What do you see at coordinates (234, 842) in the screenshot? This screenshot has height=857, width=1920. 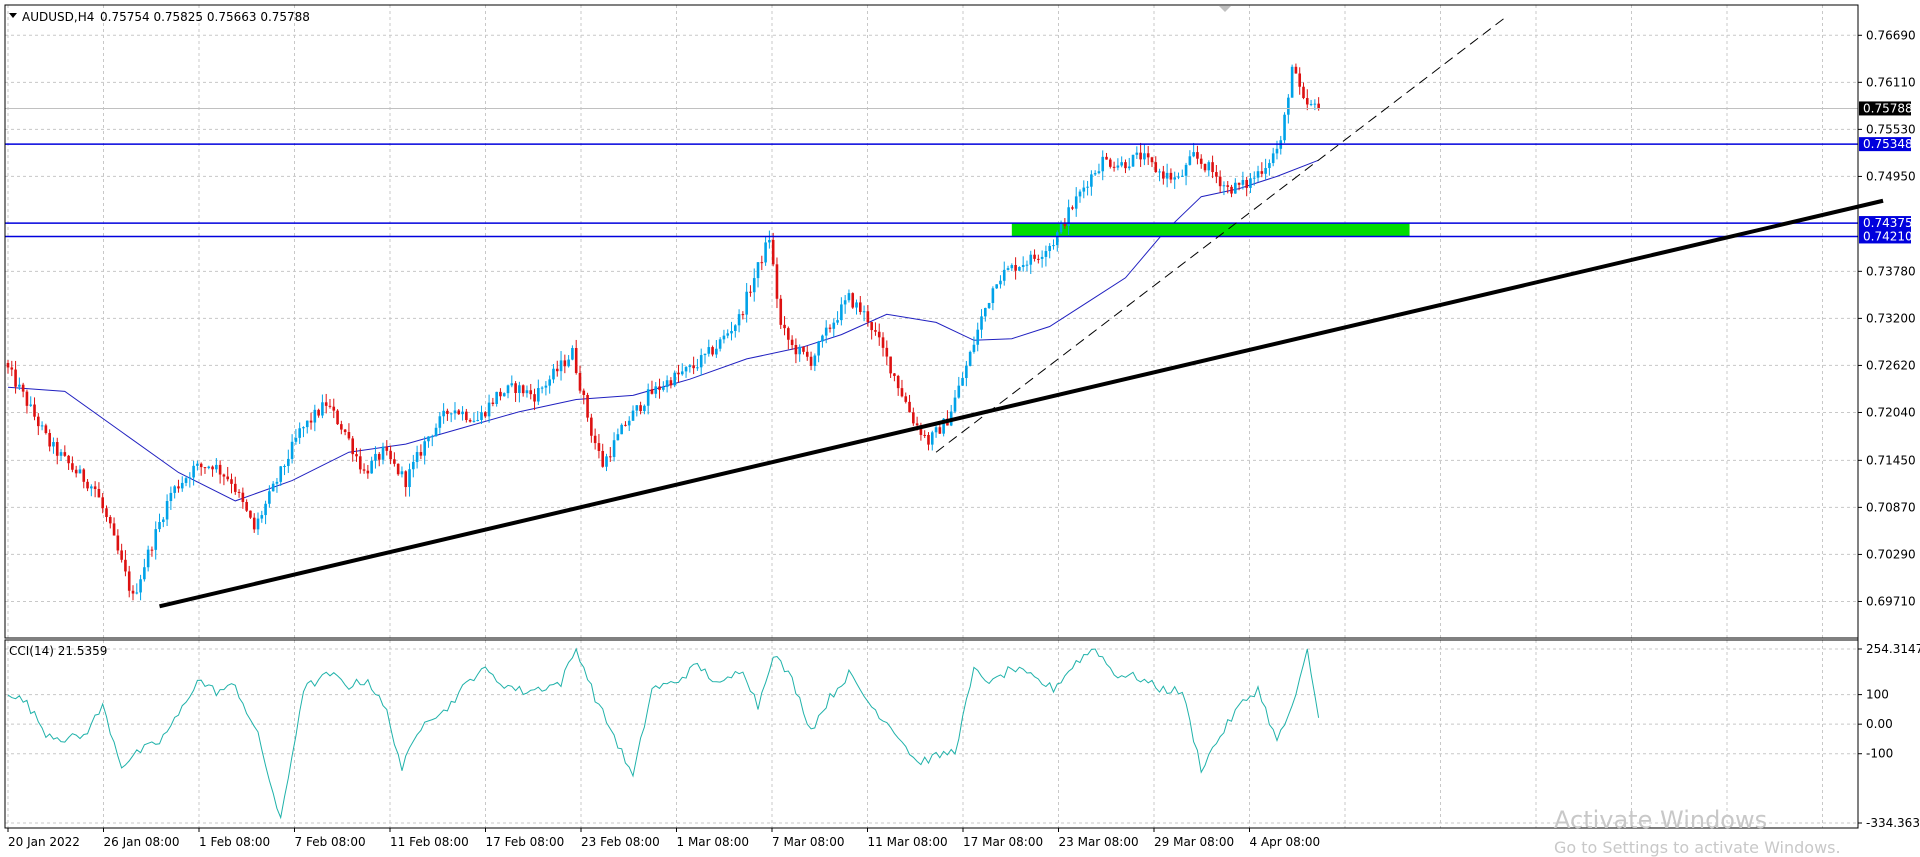 I see `time-tick-label: 1 Feb 08:00` at bounding box center [234, 842].